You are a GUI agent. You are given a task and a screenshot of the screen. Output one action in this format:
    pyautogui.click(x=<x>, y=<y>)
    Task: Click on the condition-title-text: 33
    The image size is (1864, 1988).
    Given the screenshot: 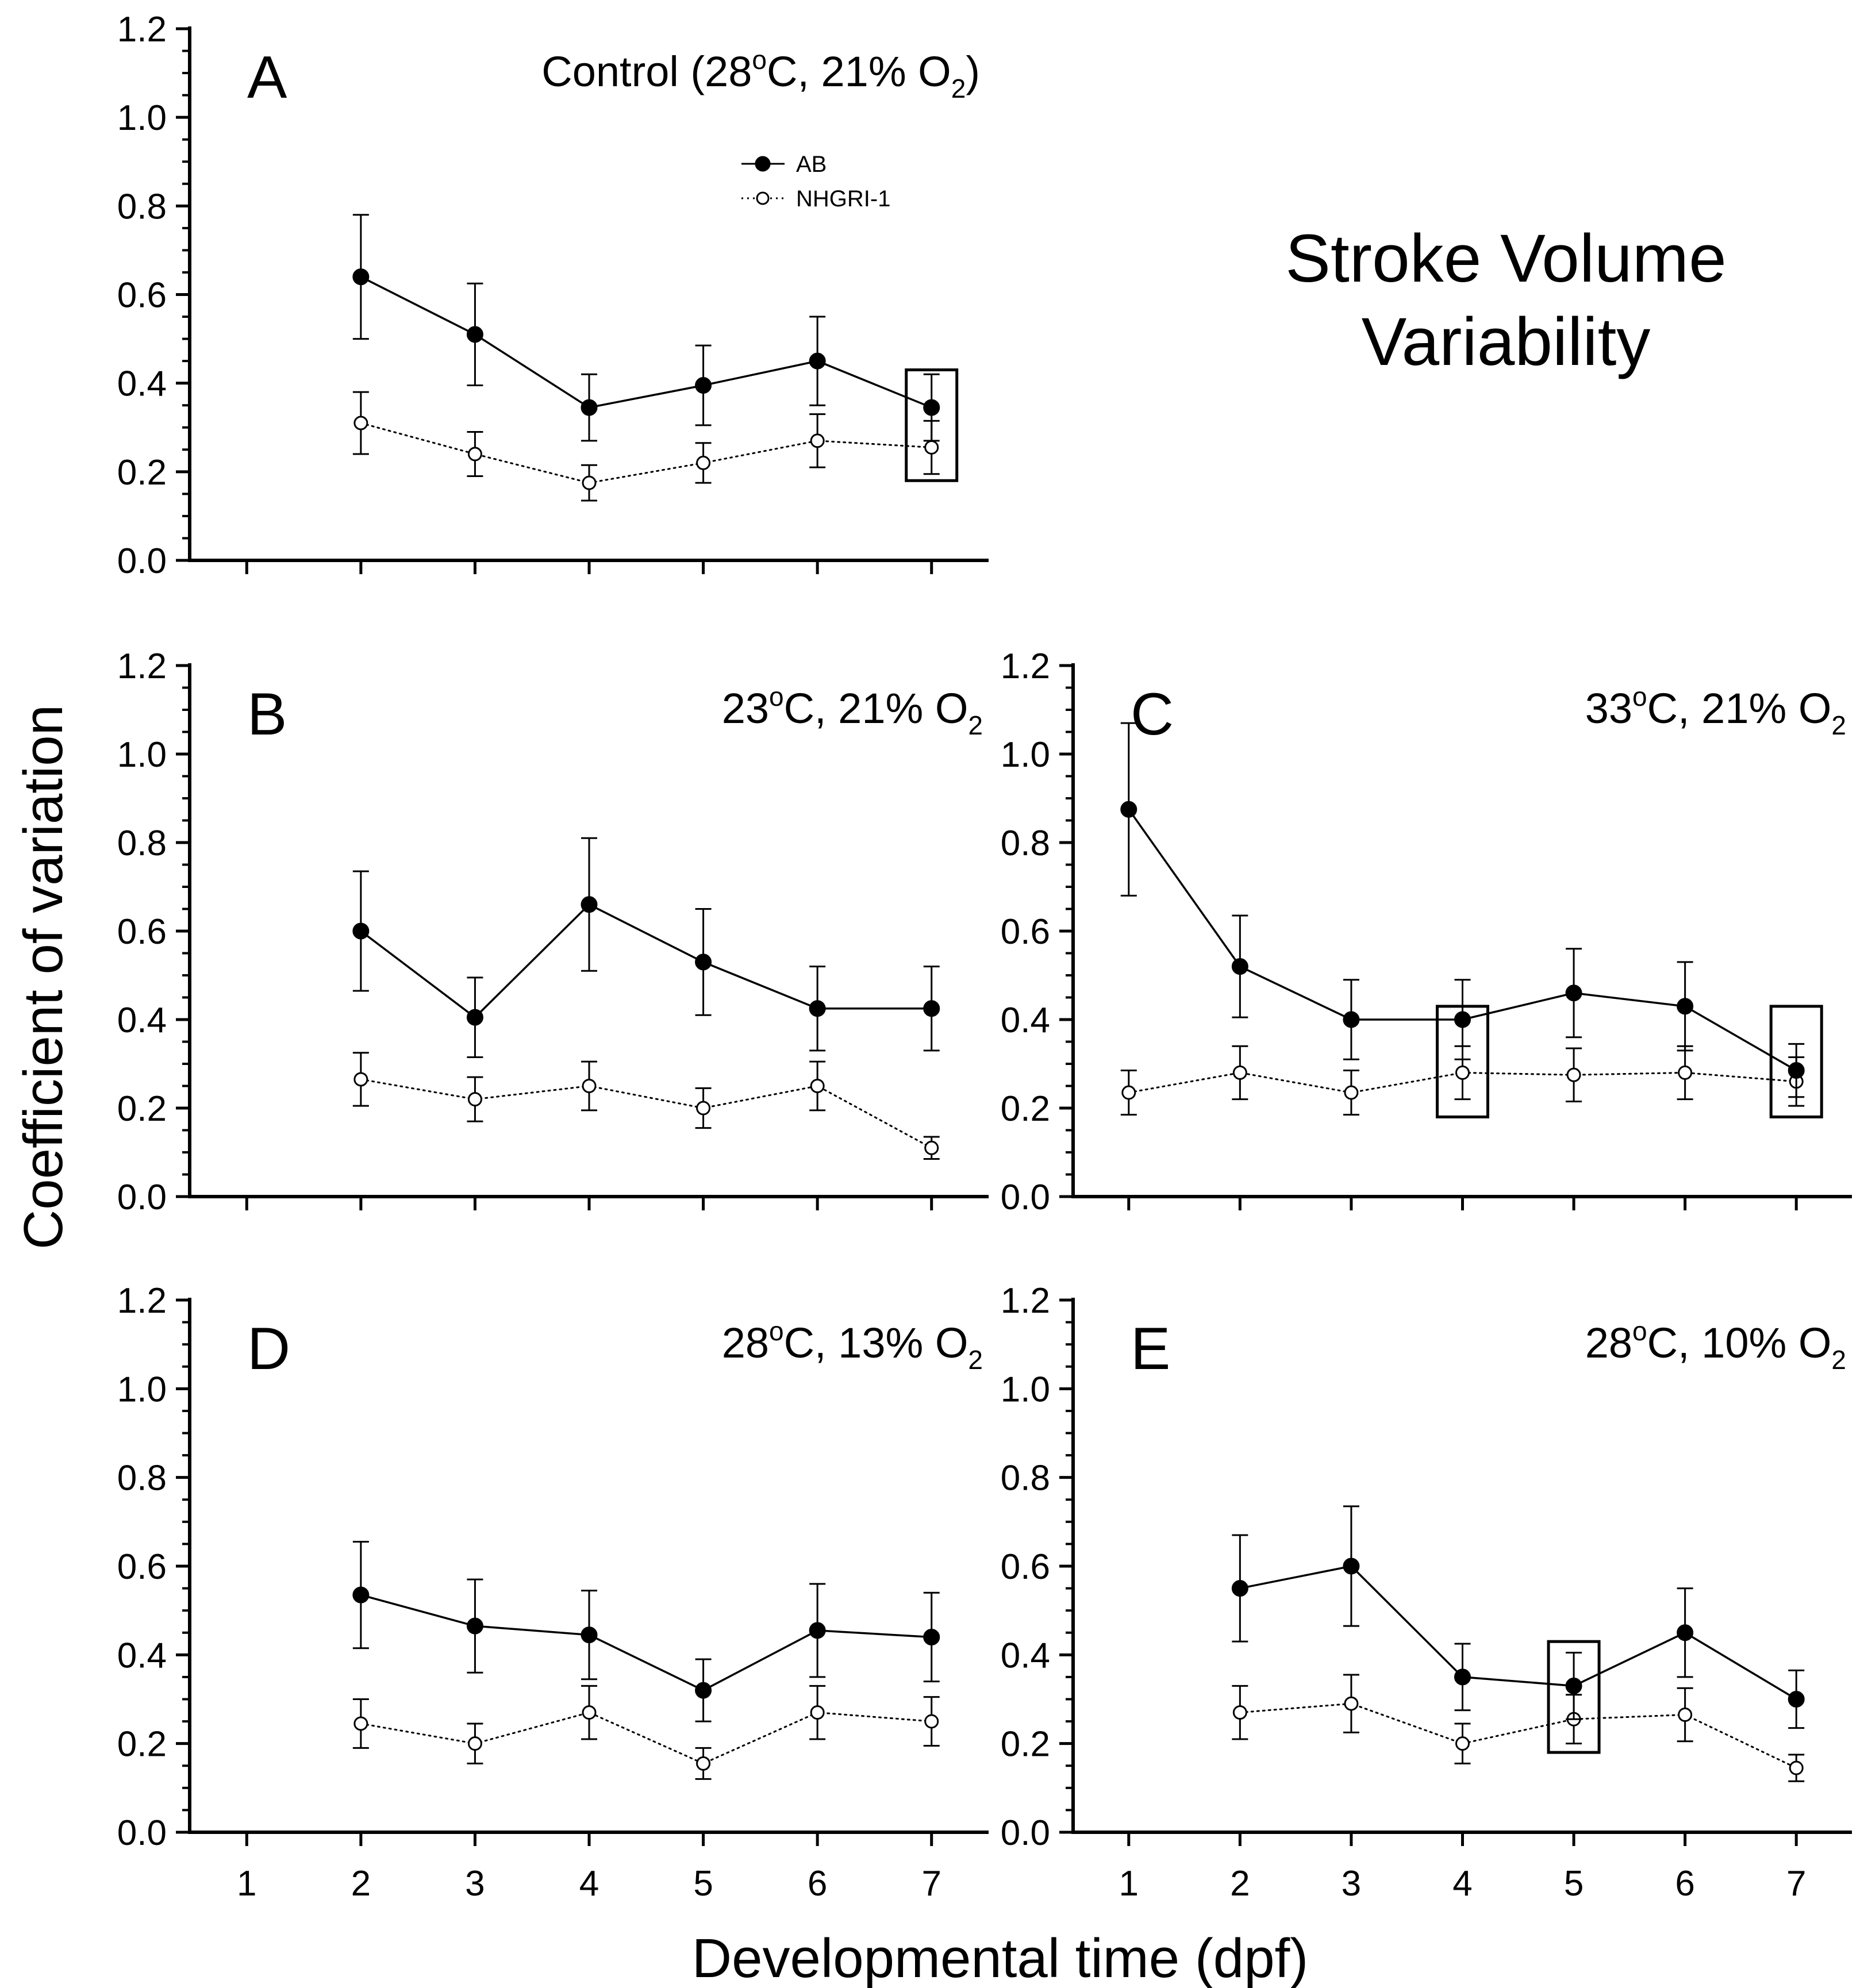 What is the action you would take?
    pyautogui.click(x=1609, y=708)
    